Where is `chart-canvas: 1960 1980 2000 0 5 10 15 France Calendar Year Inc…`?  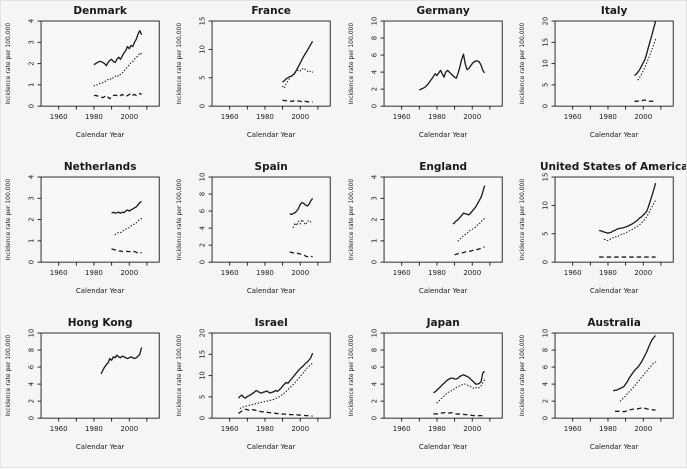
chart-canvas: 1960 1980 2000 0 5 10 15 France Calendar Year Inc… is located at coordinates (253, 72).